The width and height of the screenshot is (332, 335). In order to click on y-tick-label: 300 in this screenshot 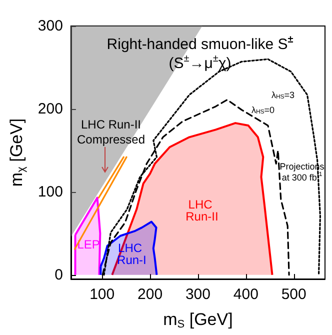, I will do `click(50, 26)`.